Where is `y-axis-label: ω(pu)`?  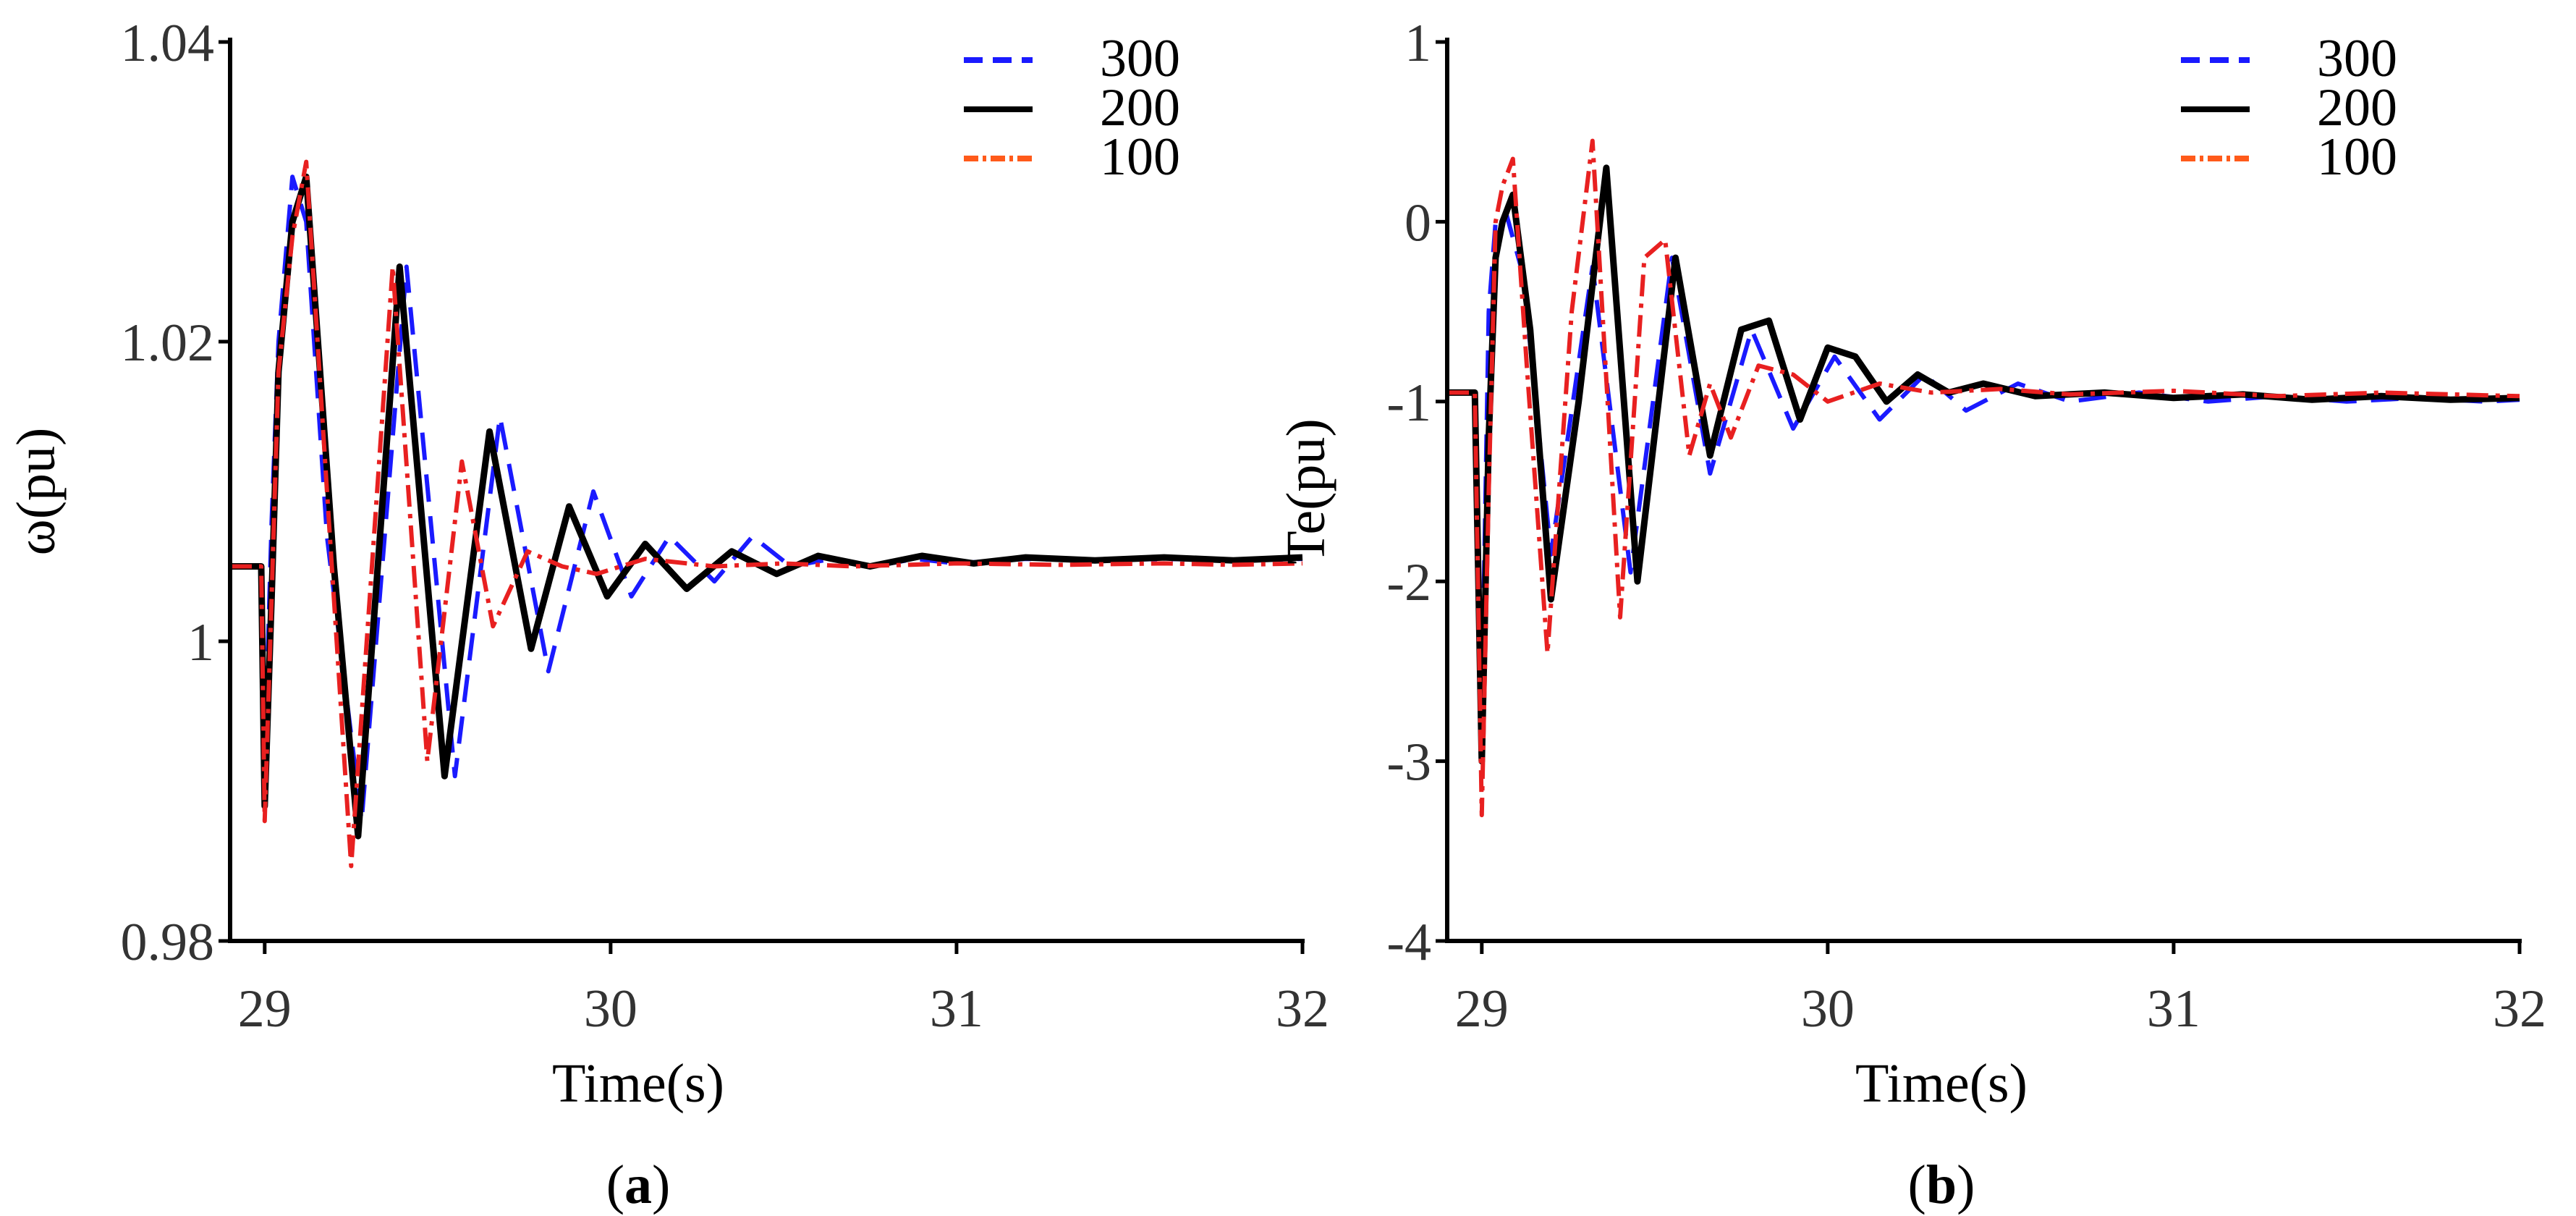 y-axis-label: ω(pu) is located at coordinates (36, 492).